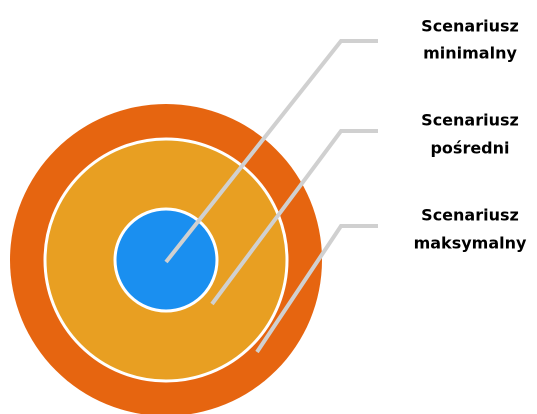  Describe the element at coordinates (470, 53) in the screenshot. I see `label: minimalny` at that location.